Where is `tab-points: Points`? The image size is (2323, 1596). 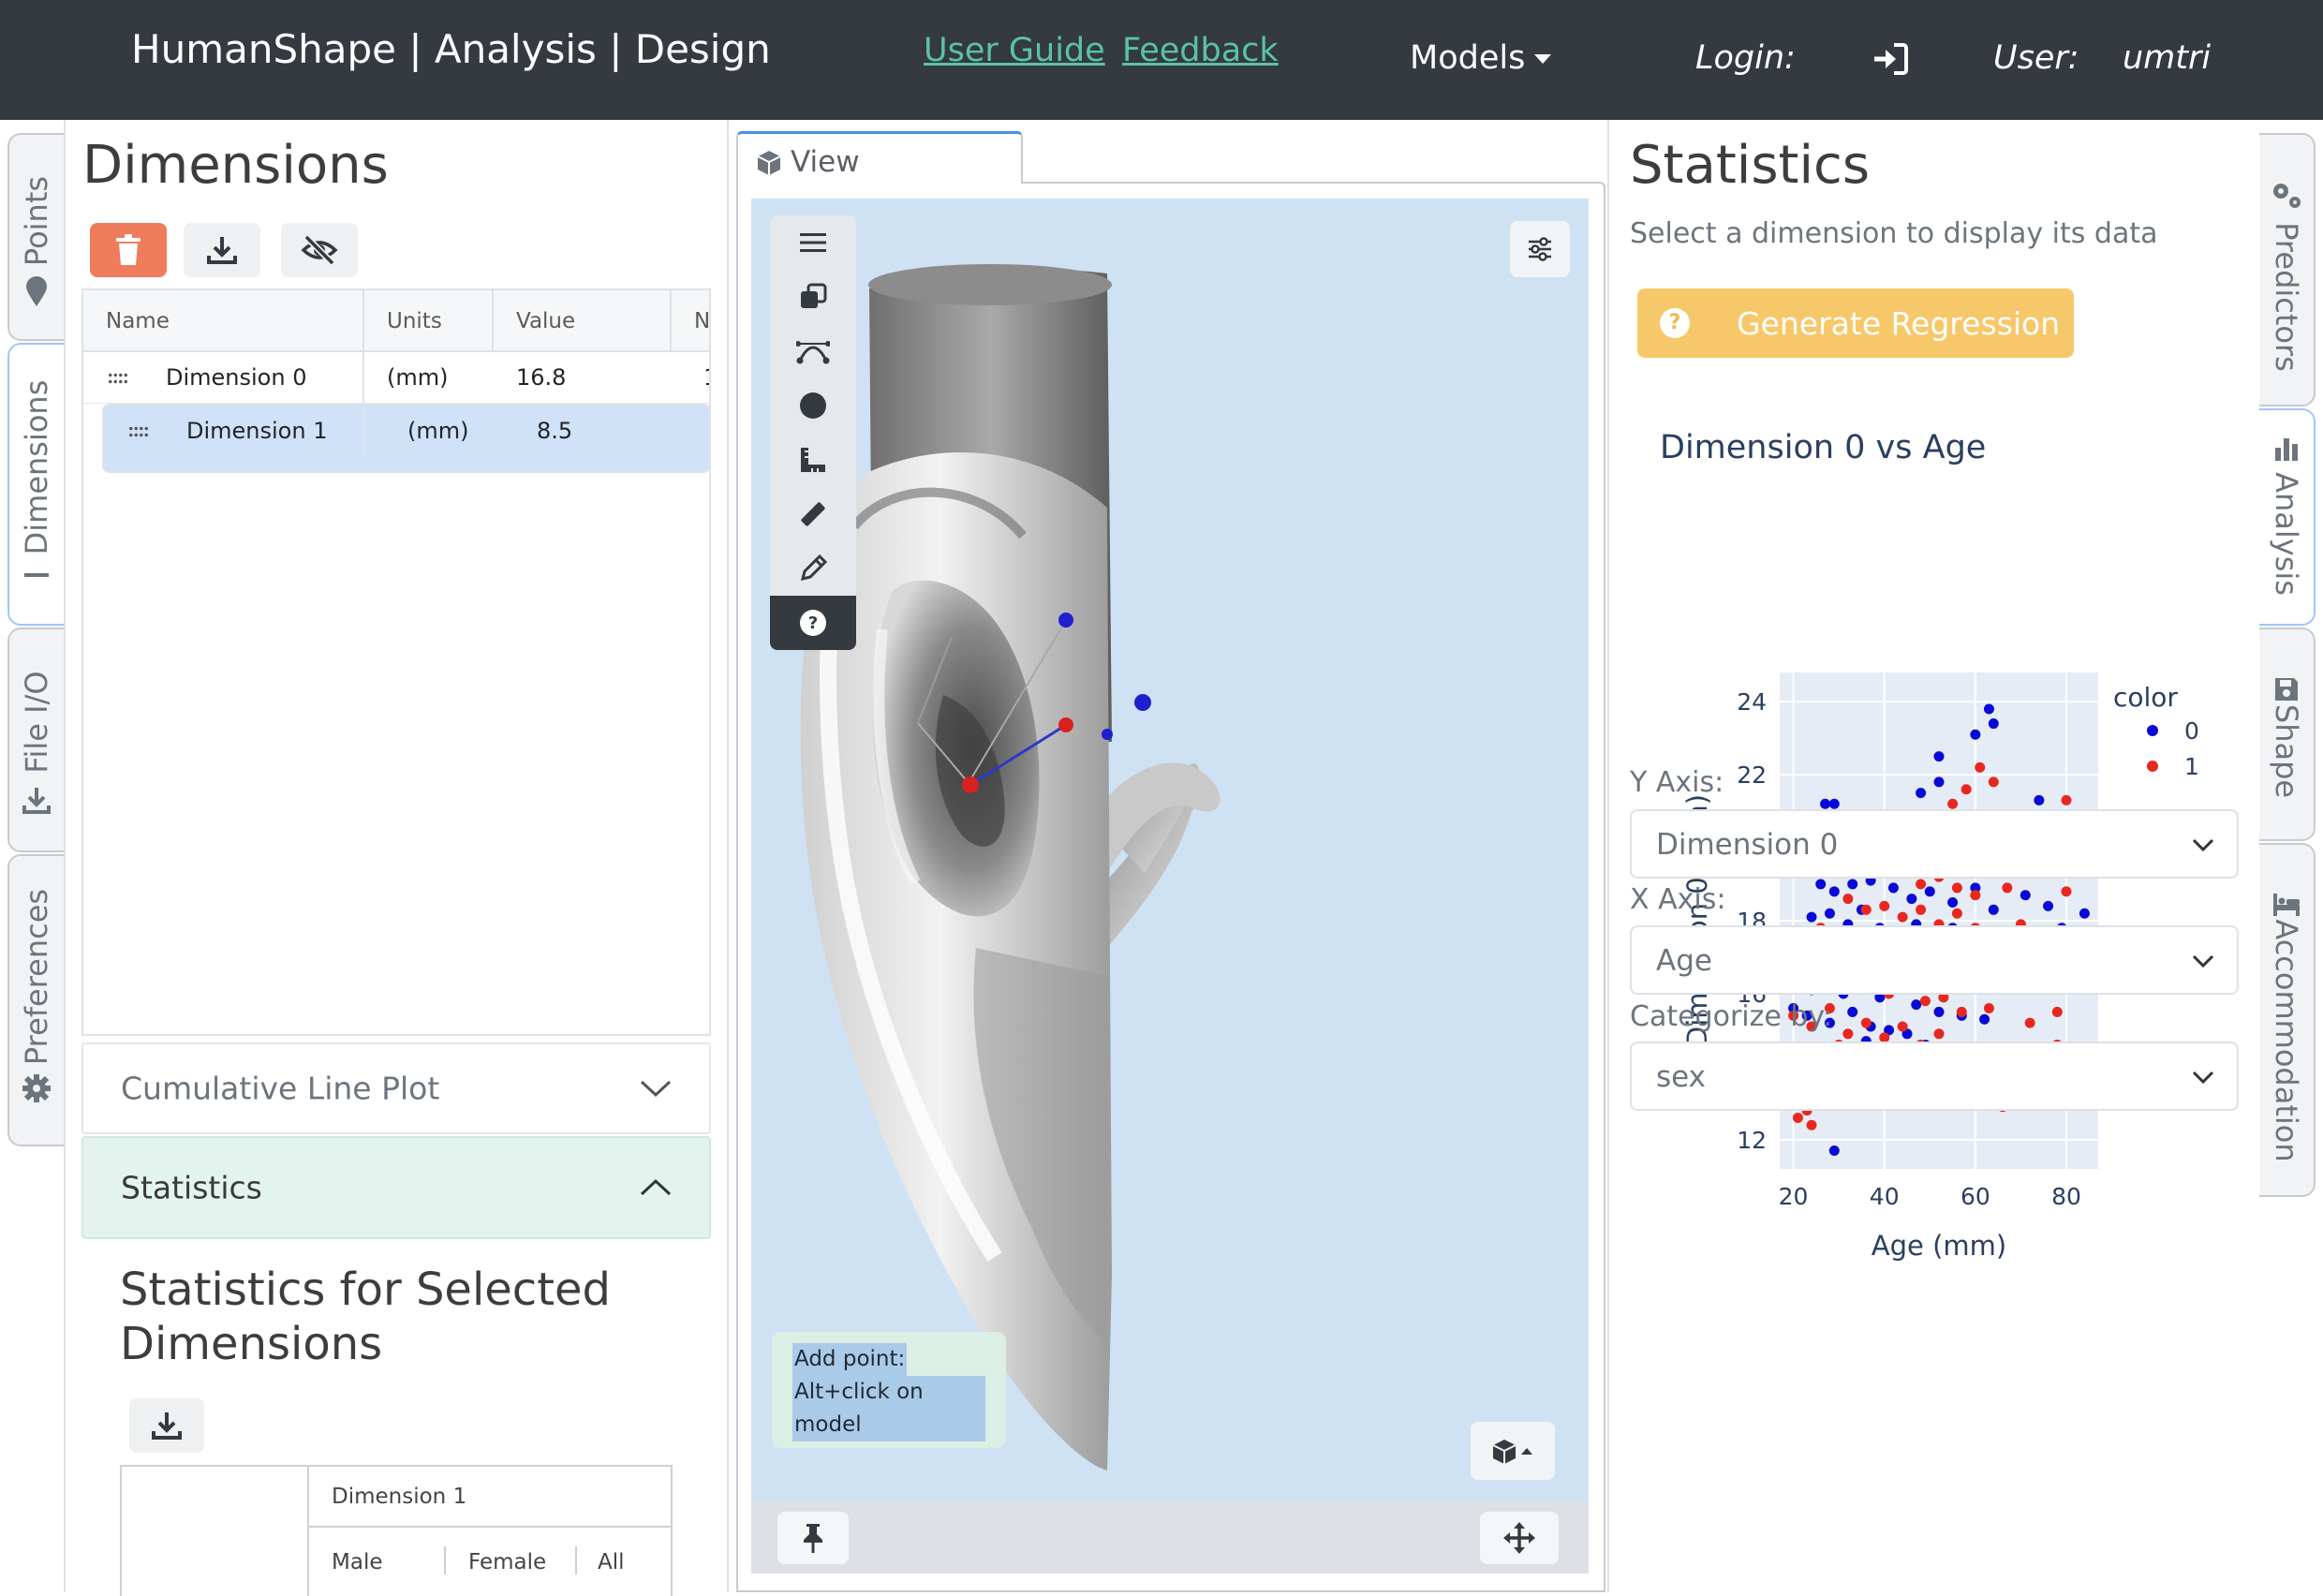 tab-points: Points is located at coordinates (35, 237).